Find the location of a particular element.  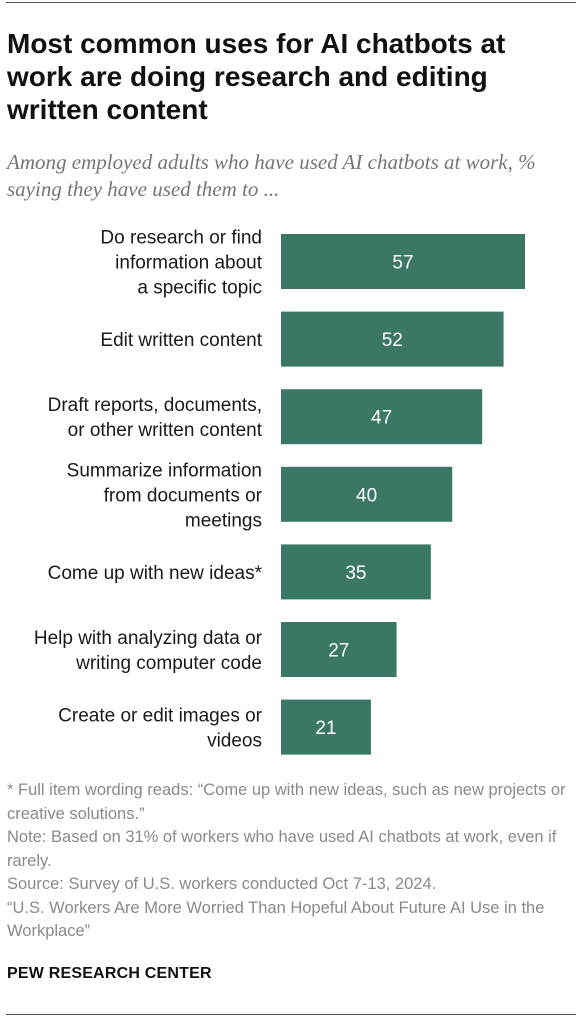

value-label-5: 35 is located at coordinates (355, 573).